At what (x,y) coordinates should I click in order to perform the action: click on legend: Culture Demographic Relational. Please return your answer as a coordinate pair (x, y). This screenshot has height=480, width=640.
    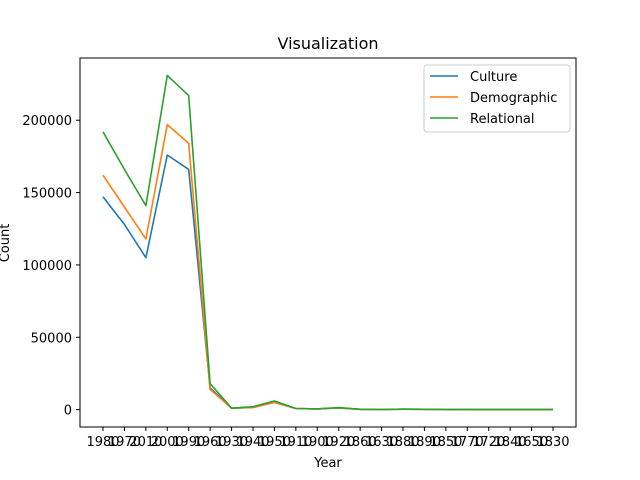
    Looking at the image, I should click on (497, 98).